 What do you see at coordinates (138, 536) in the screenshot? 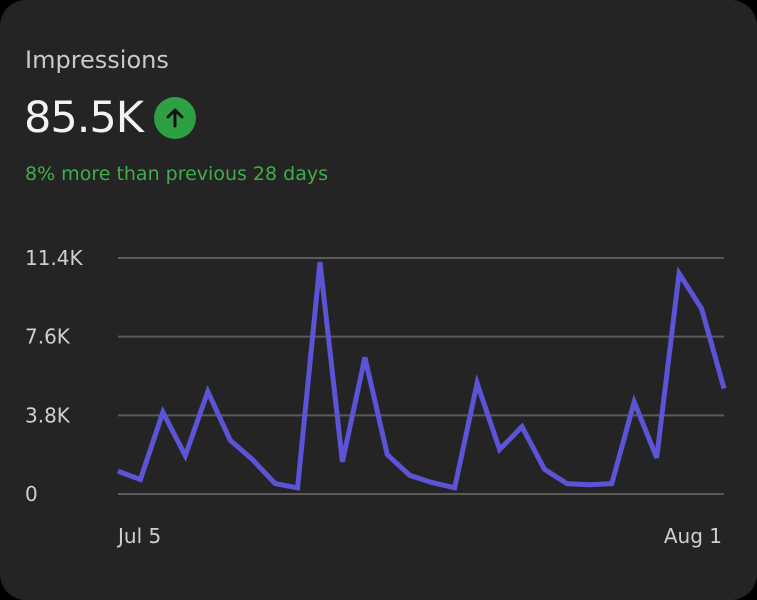
I see `x-tick-label: Jul 5` at bounding box center [138, 536].